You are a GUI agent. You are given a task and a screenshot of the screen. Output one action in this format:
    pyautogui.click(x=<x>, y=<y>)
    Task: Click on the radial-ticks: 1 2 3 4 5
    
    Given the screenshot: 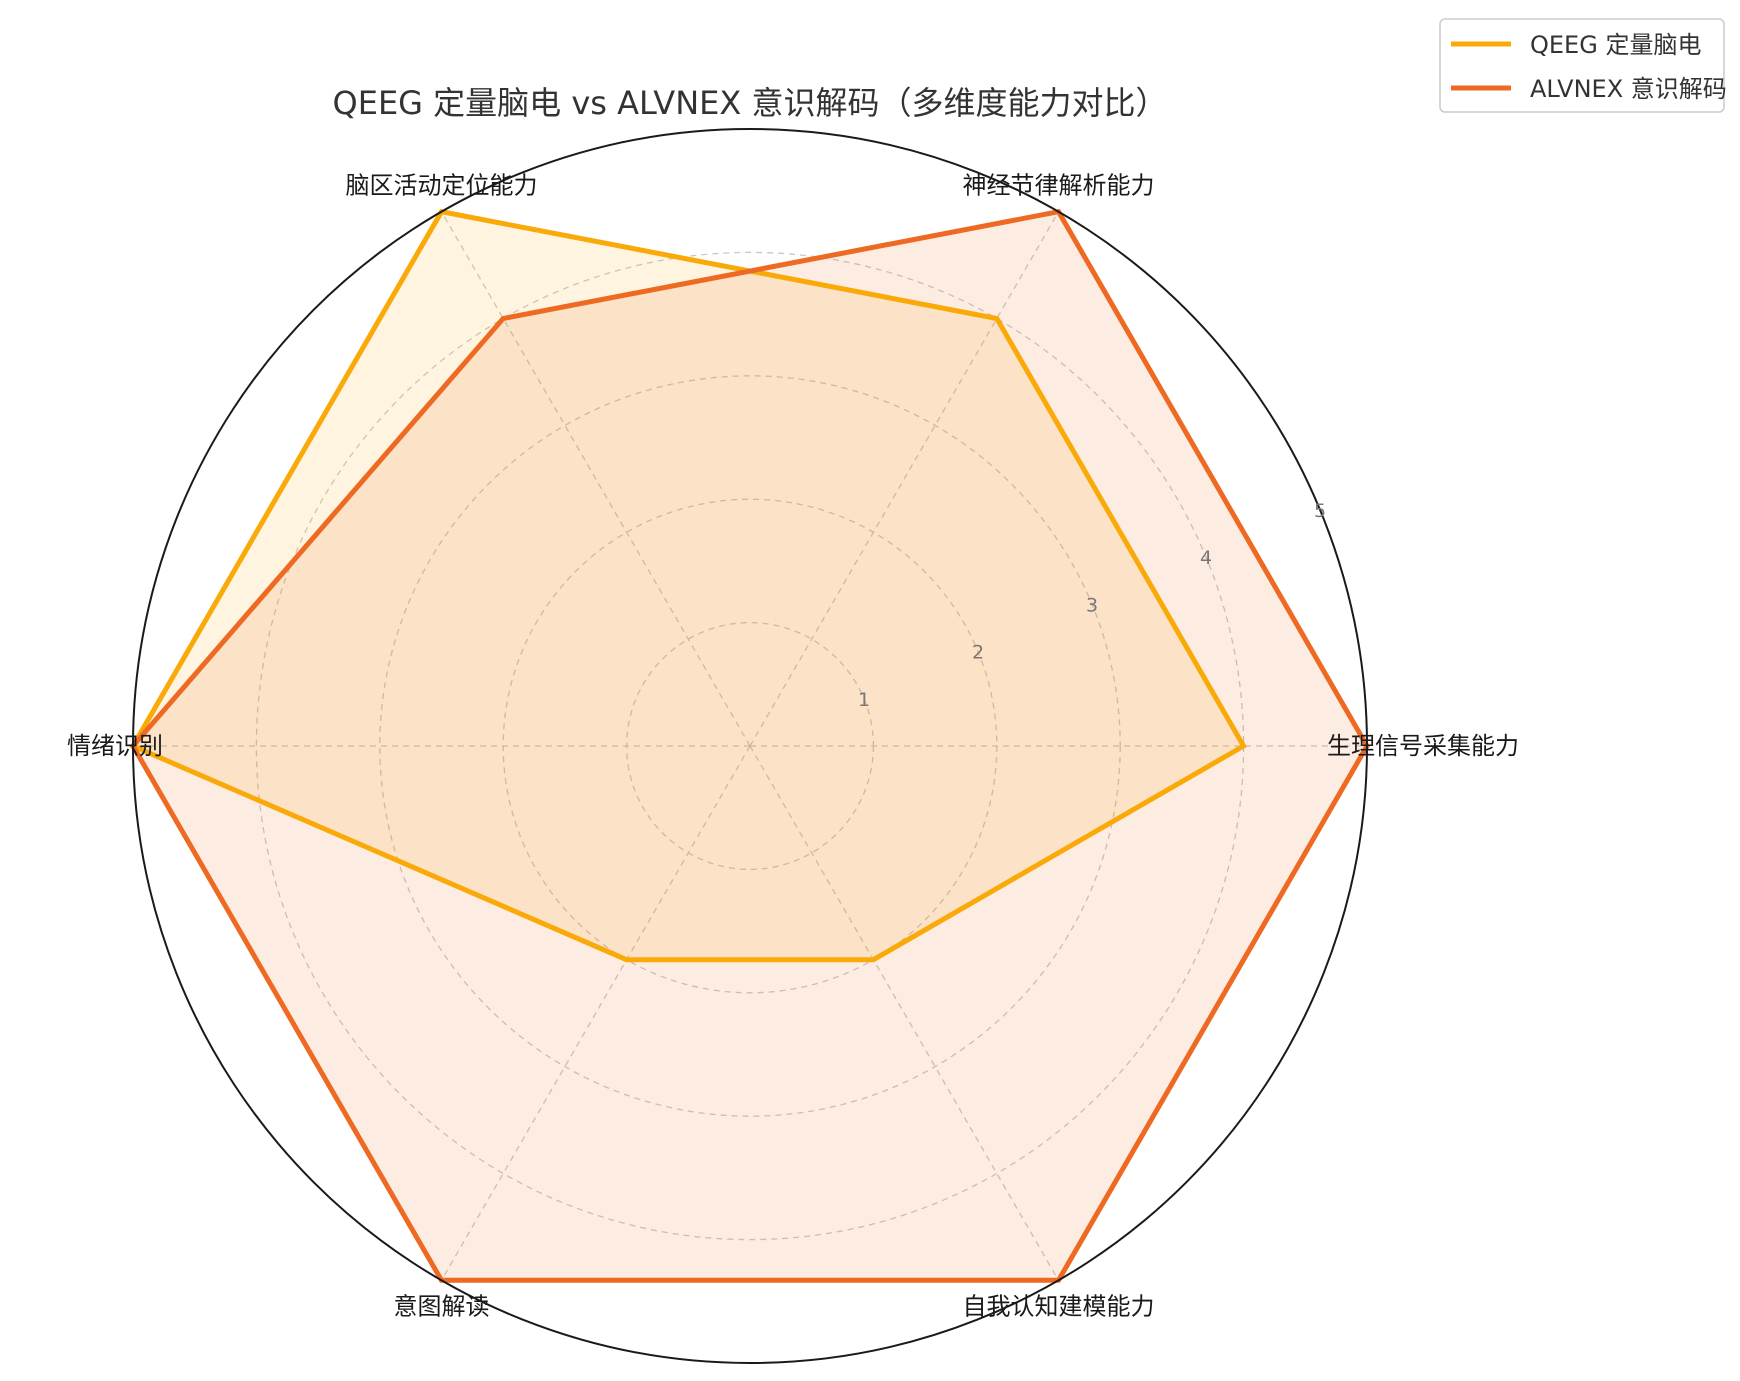 What is the action you would take?
    pyautogui.click(x=1092, y=605)
    